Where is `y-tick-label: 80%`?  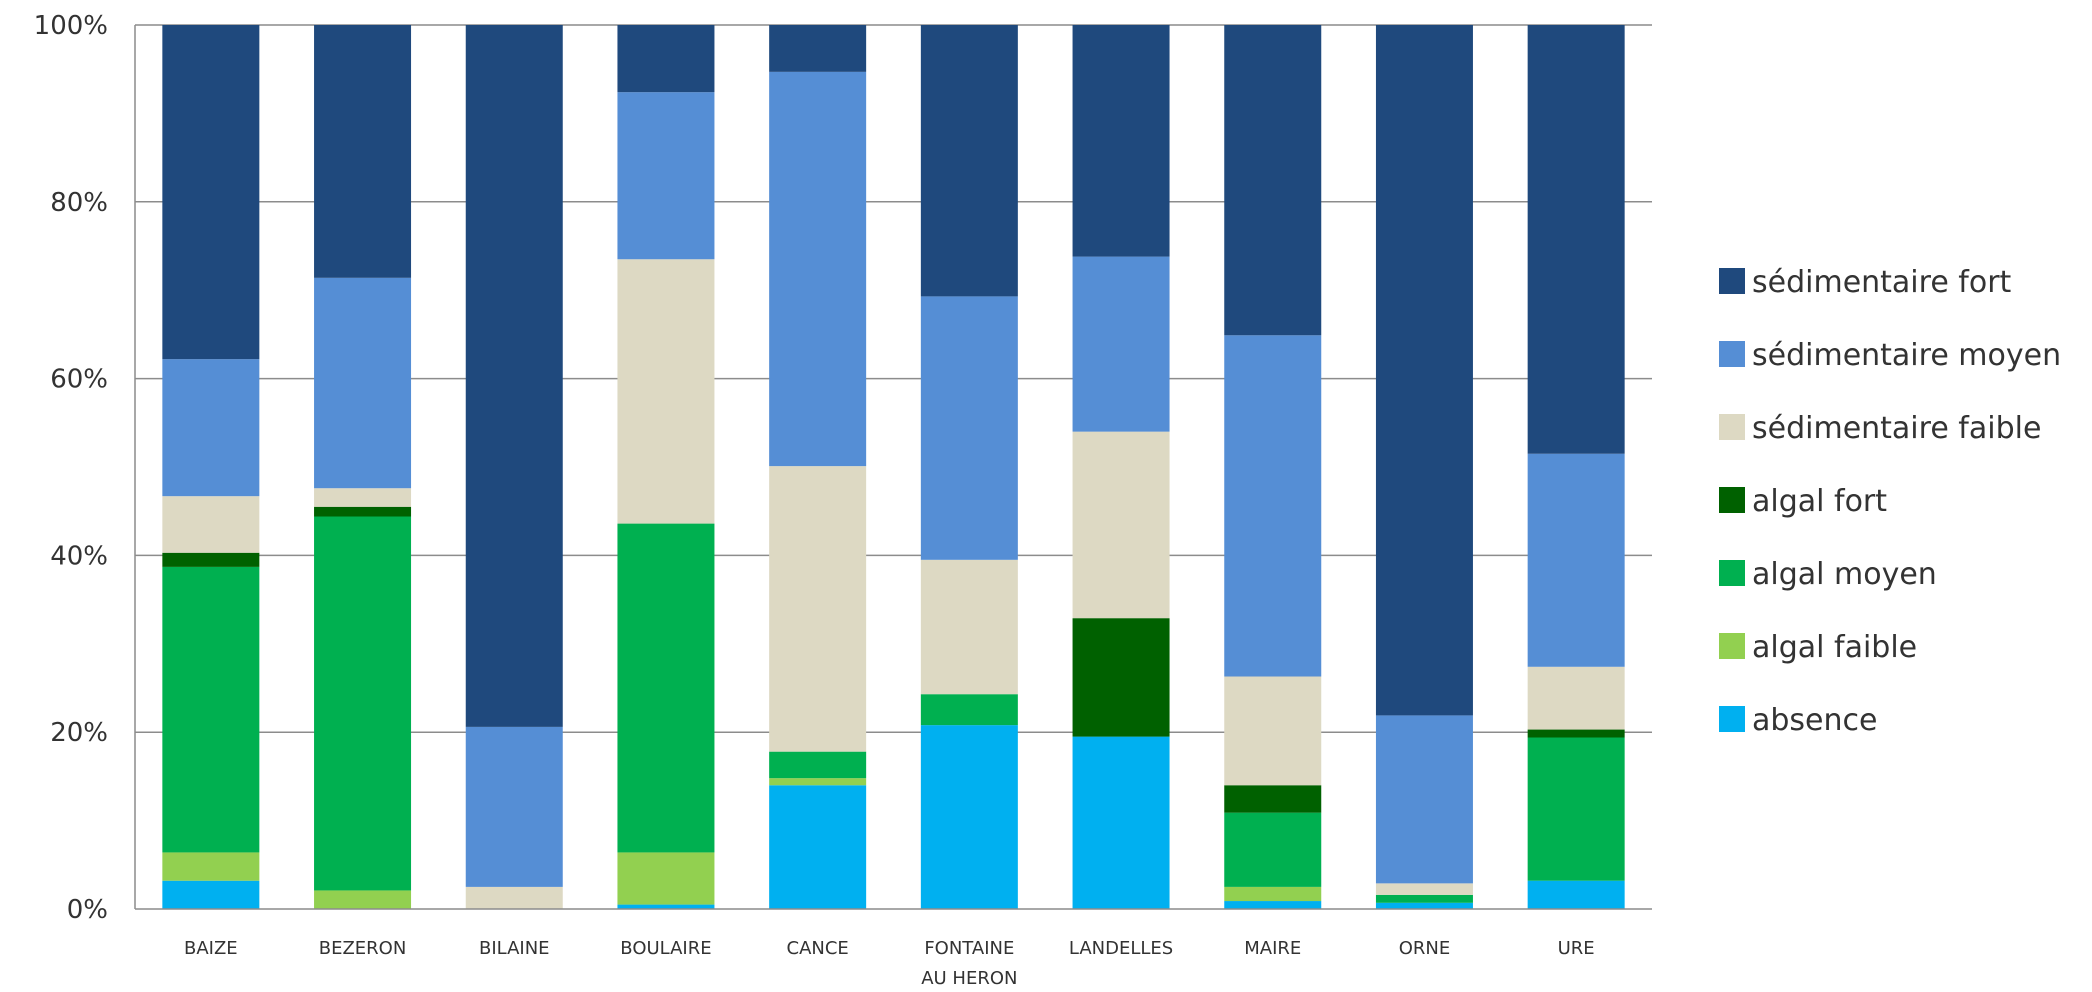
y-tick-label: 80% is located at coordinates (79, 203).